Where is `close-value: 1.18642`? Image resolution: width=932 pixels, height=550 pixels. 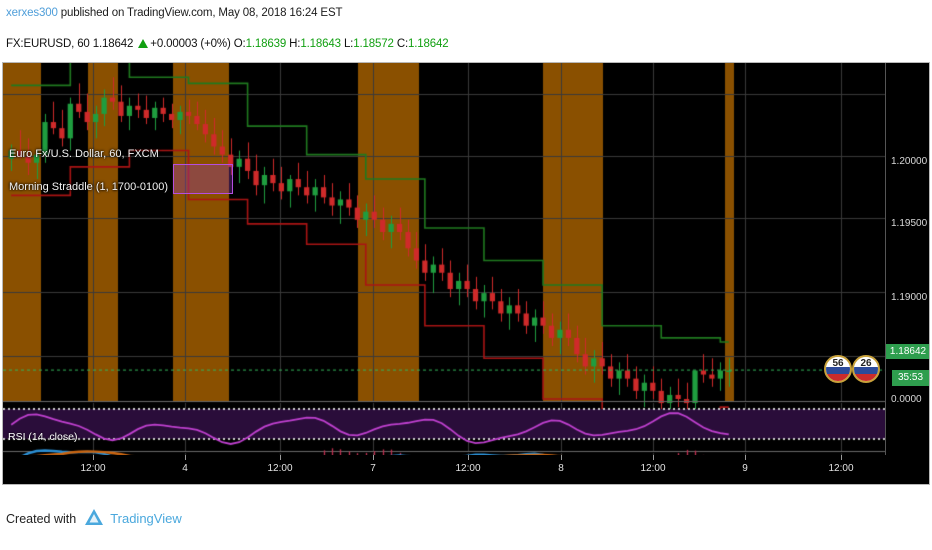
close-value: 1.18642 is located at coordinates (428, 44).